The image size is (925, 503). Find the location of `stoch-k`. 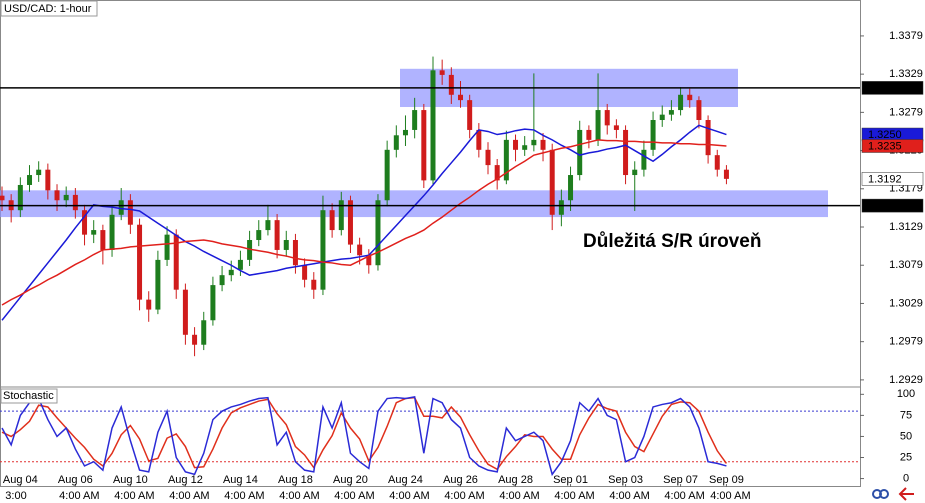

stoch-k is located at coordinates (364, 436).